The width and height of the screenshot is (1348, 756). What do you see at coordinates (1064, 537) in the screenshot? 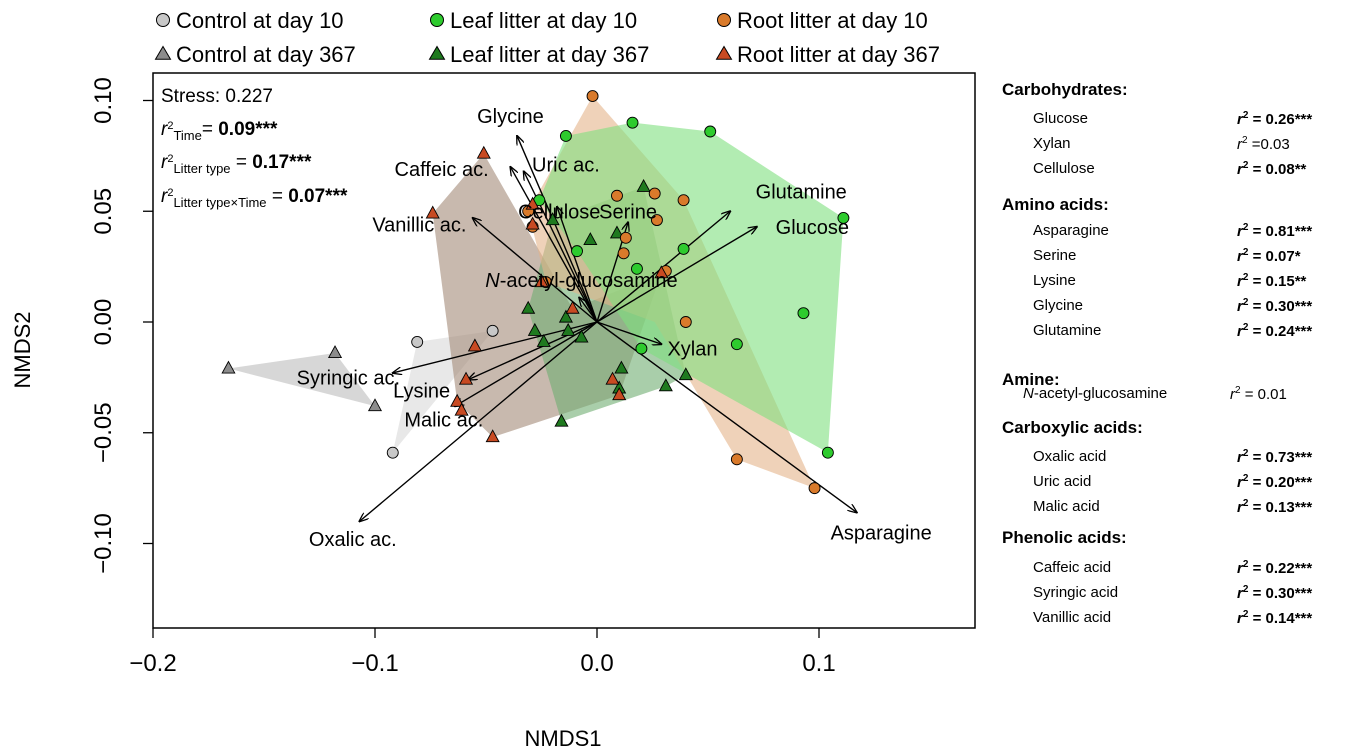
I see `legend-group-title-4: Phenolic acids:` at bounding box center [1064, 537].